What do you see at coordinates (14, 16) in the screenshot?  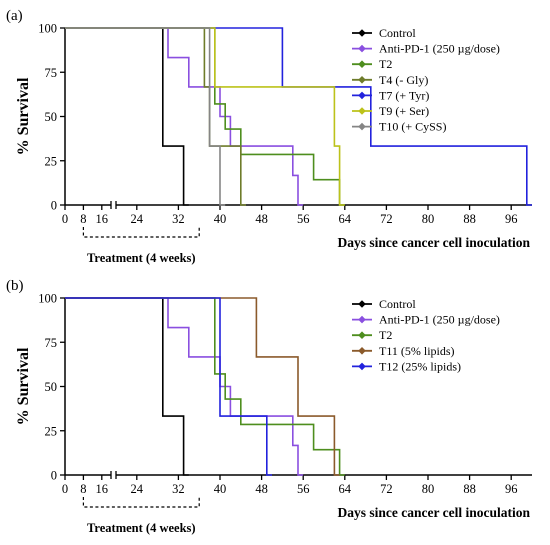 I see `panel-label: (a)` at bounding box center [14, 16].